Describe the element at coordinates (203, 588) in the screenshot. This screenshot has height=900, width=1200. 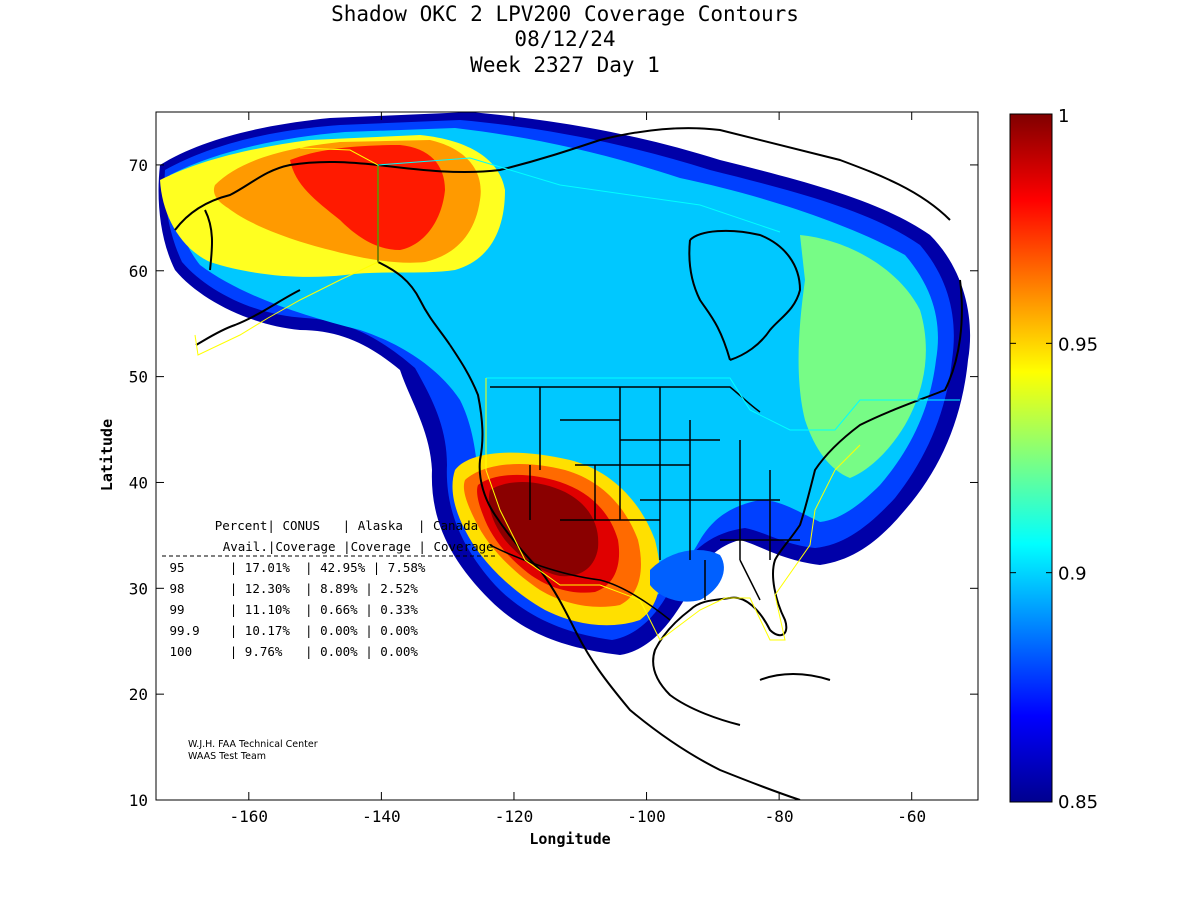
I see `row-percent: 98 |` at that location.